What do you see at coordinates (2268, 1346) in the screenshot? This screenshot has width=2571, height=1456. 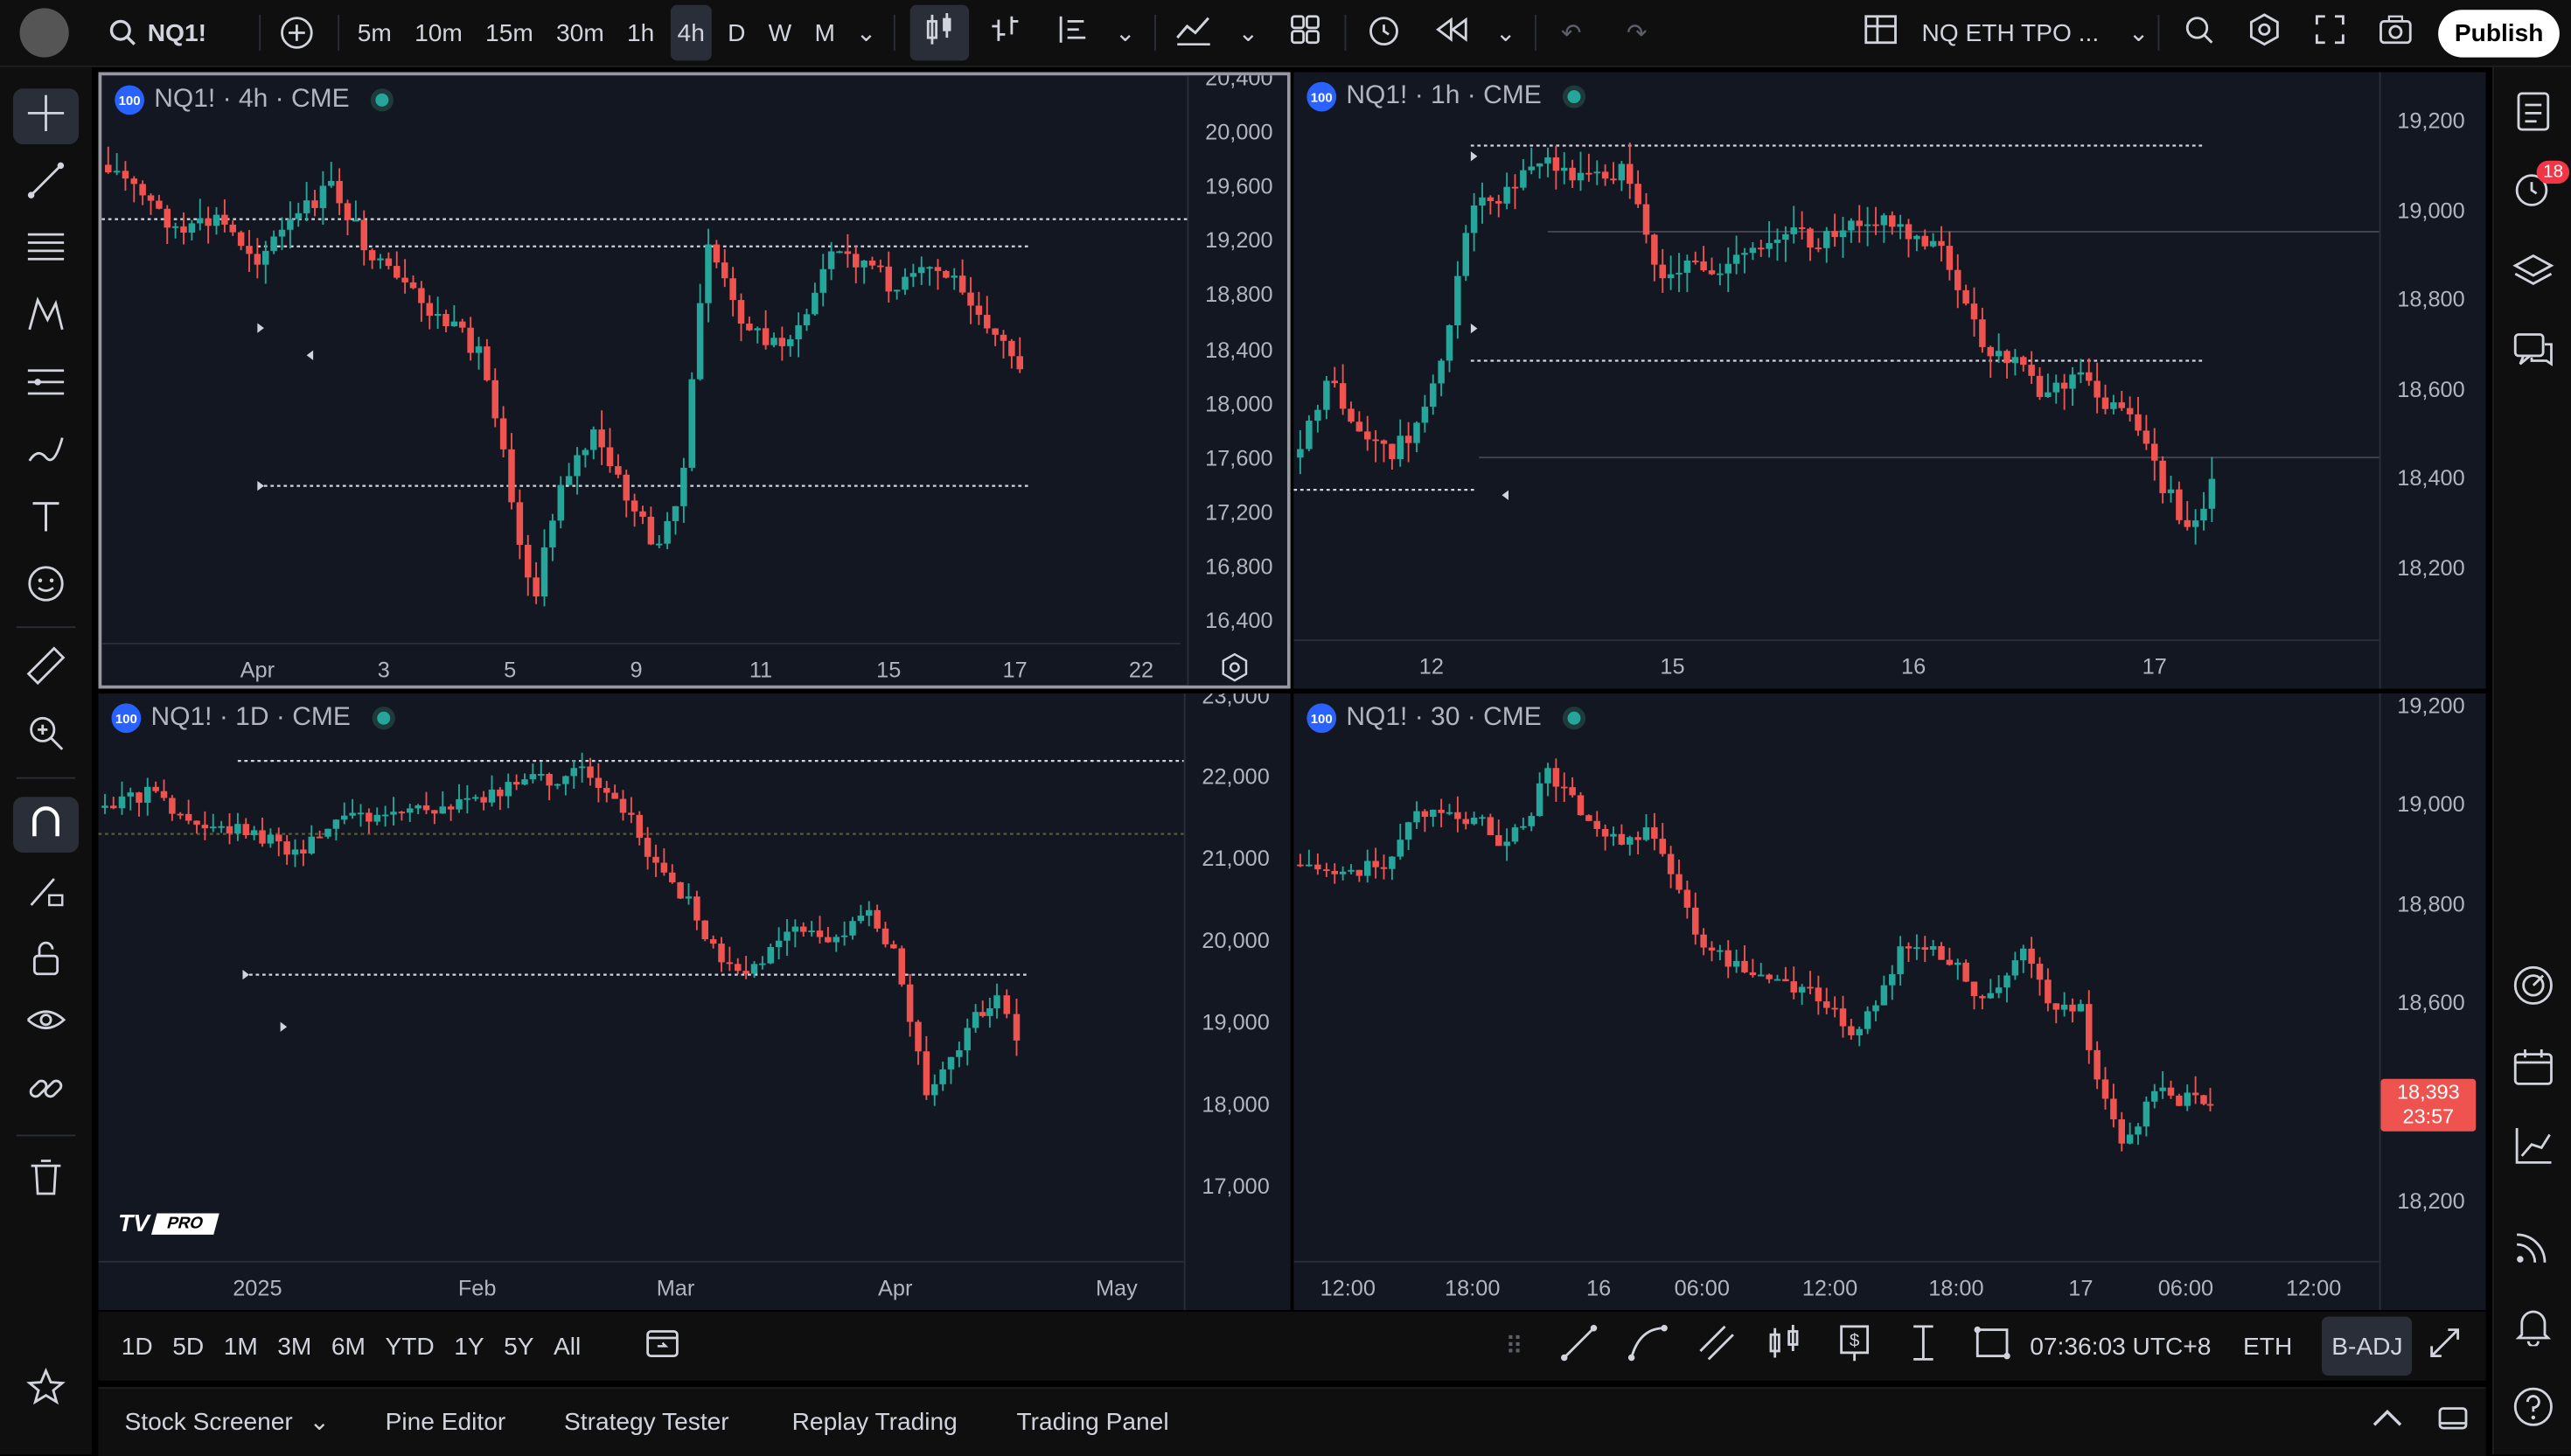 I see `session-toggle: ETH` at bounding box center [2268, 1346].